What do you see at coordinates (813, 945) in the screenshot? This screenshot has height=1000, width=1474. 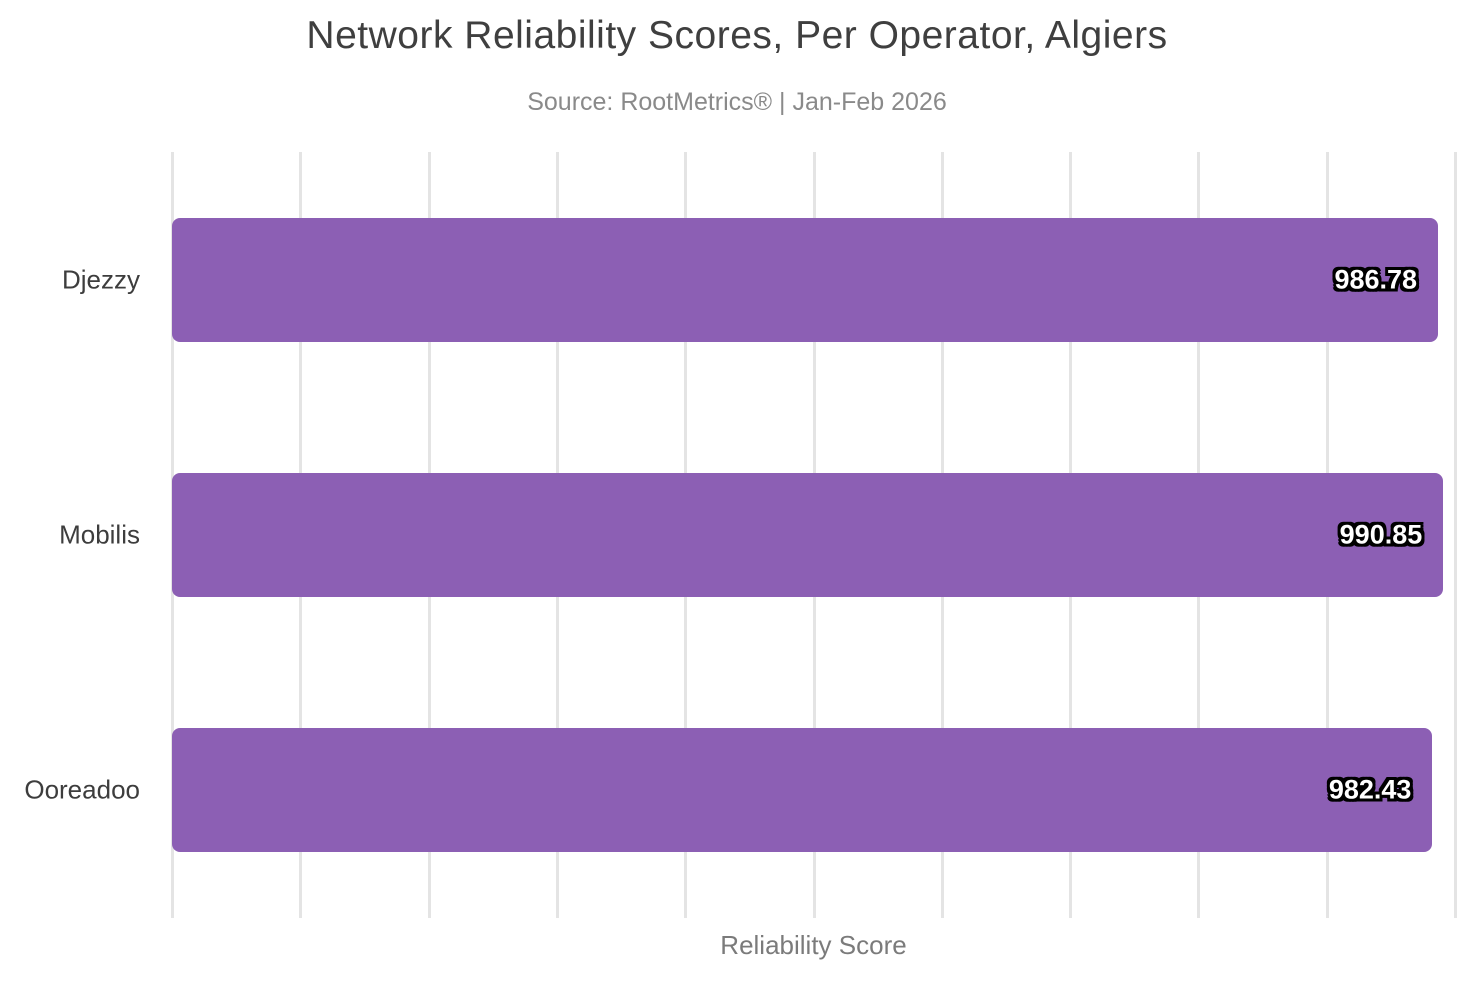 I see `x-axis-label: Reliability Score` at bounding box center [813, 945].